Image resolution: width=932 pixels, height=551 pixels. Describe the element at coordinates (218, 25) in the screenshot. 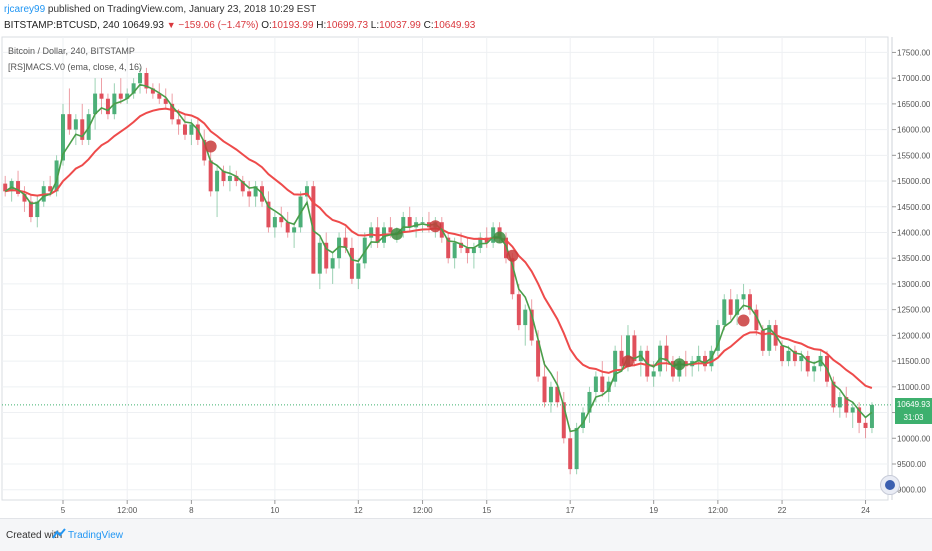

I see `price-change: −159.06 (−1.47%)` at that location.